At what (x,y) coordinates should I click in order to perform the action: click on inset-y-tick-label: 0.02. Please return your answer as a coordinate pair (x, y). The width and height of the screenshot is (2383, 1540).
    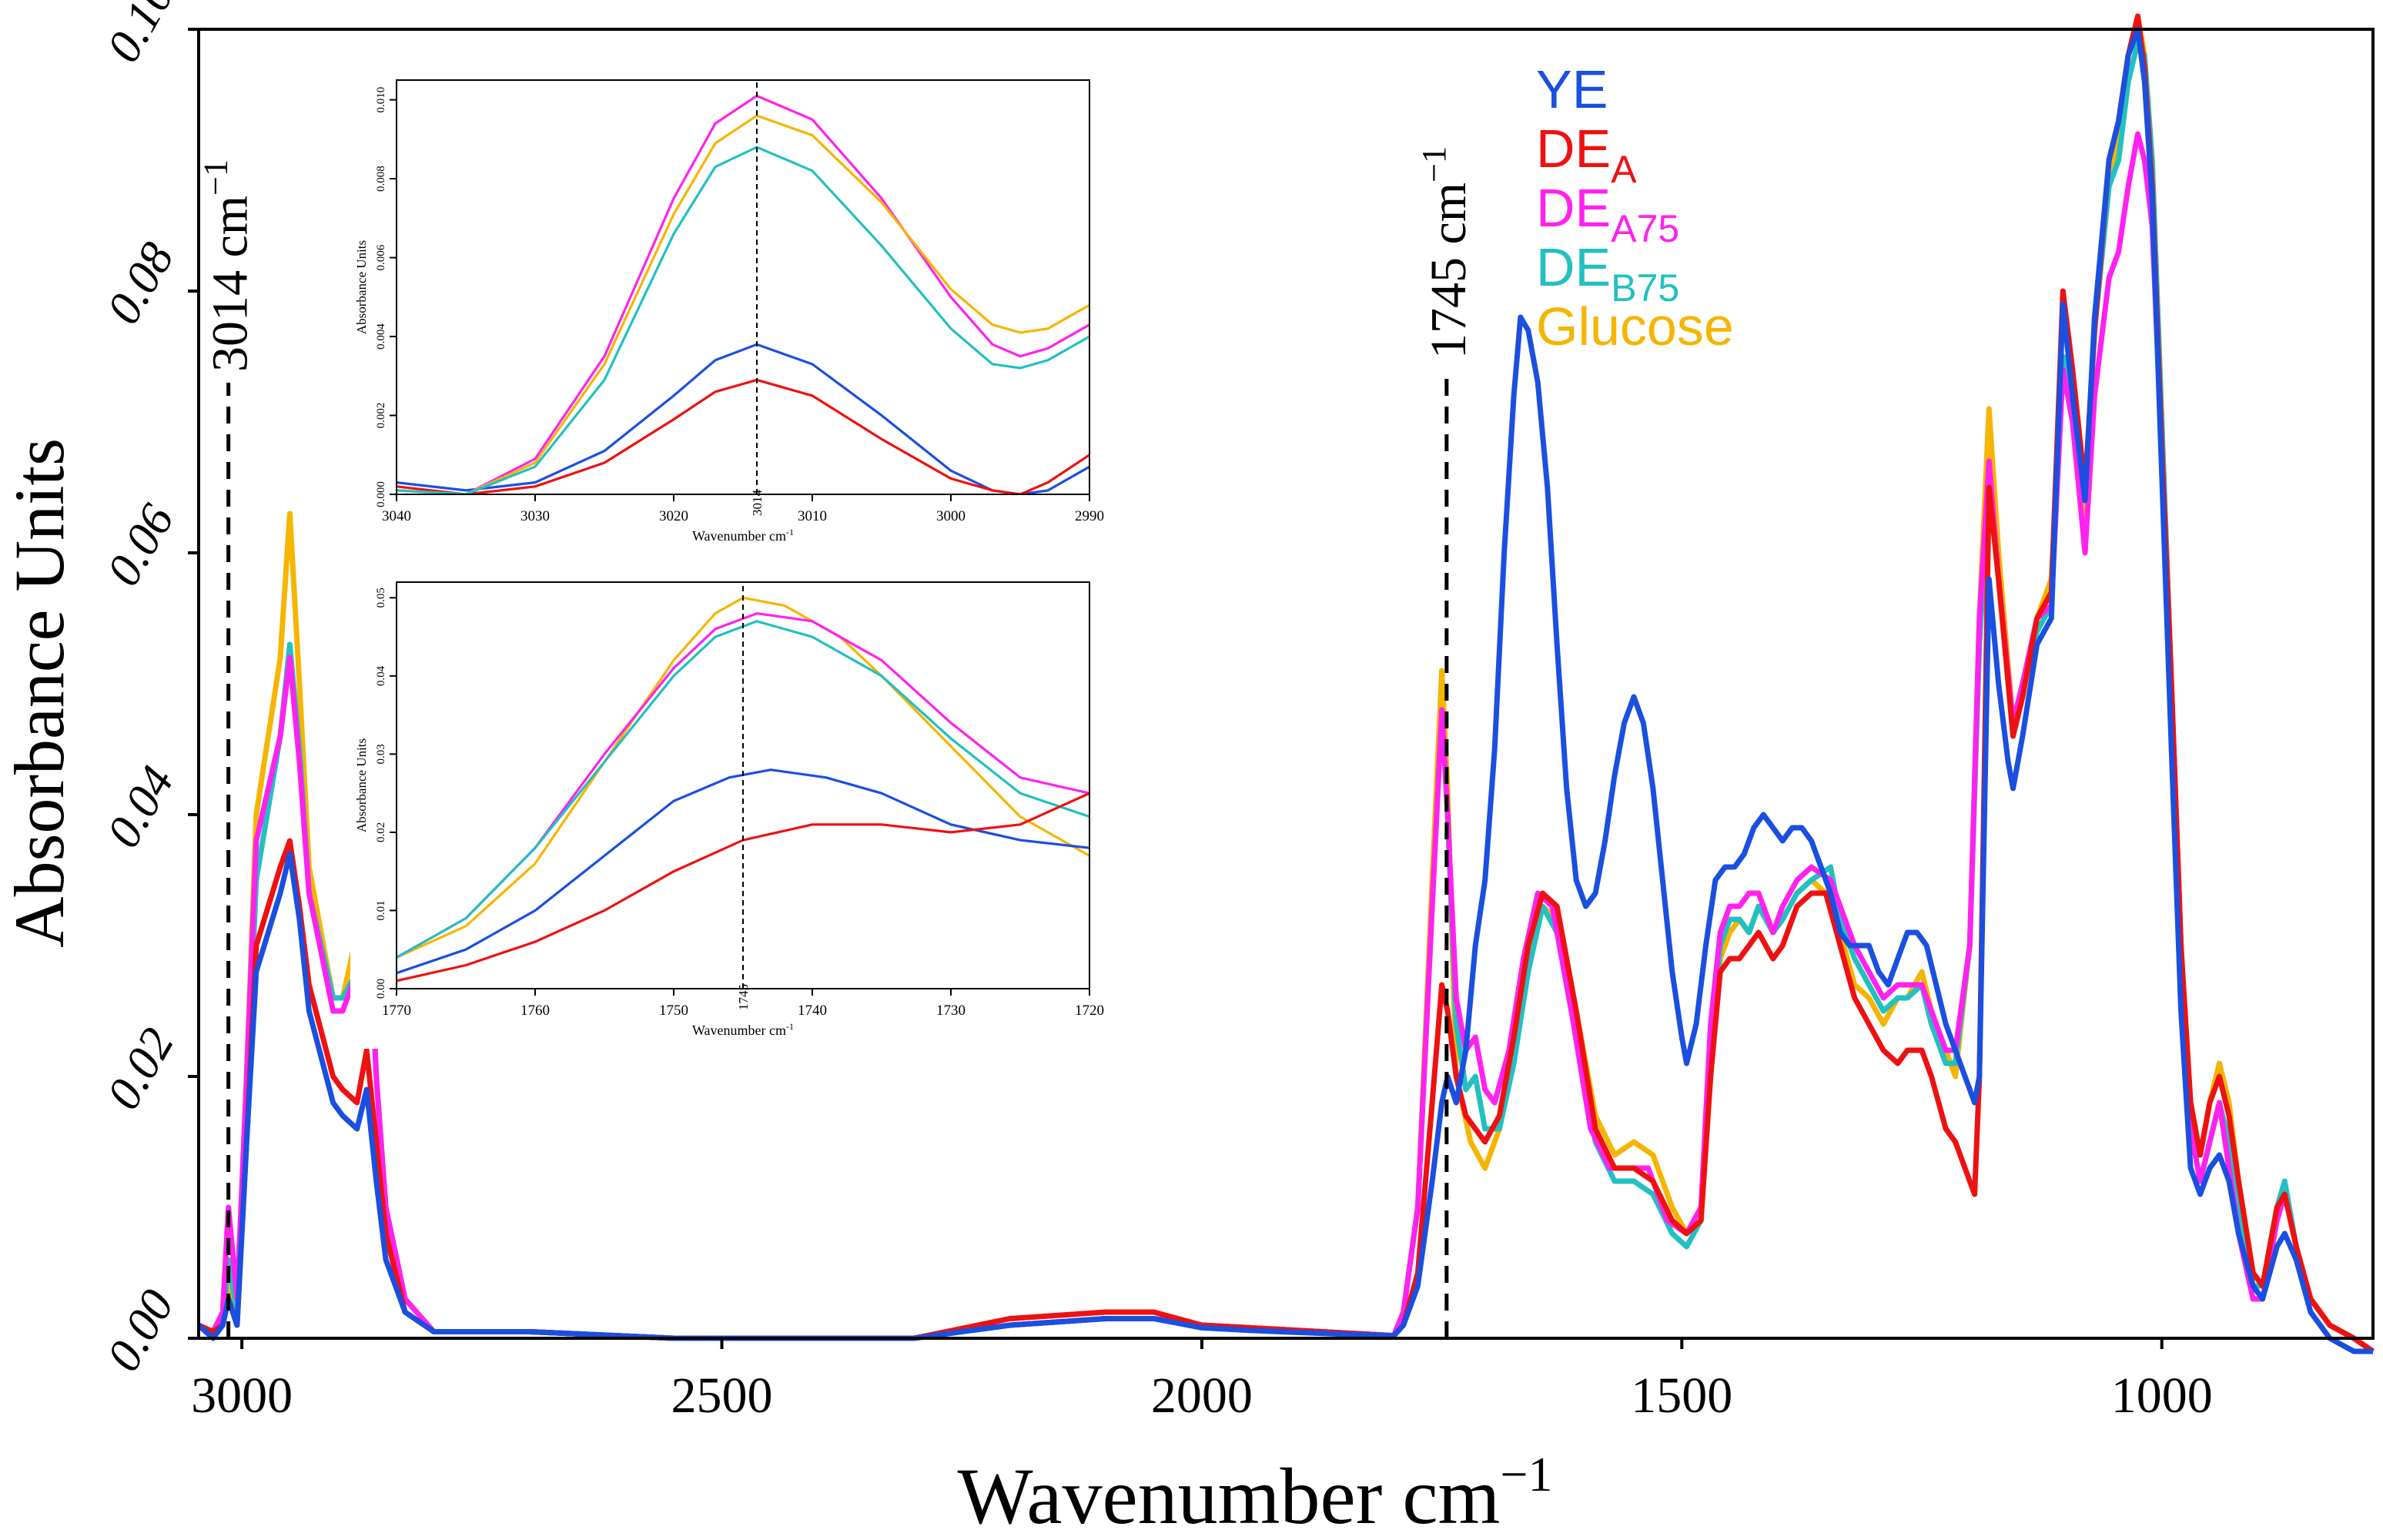
    Looking at the image, I should click on (381, 832).